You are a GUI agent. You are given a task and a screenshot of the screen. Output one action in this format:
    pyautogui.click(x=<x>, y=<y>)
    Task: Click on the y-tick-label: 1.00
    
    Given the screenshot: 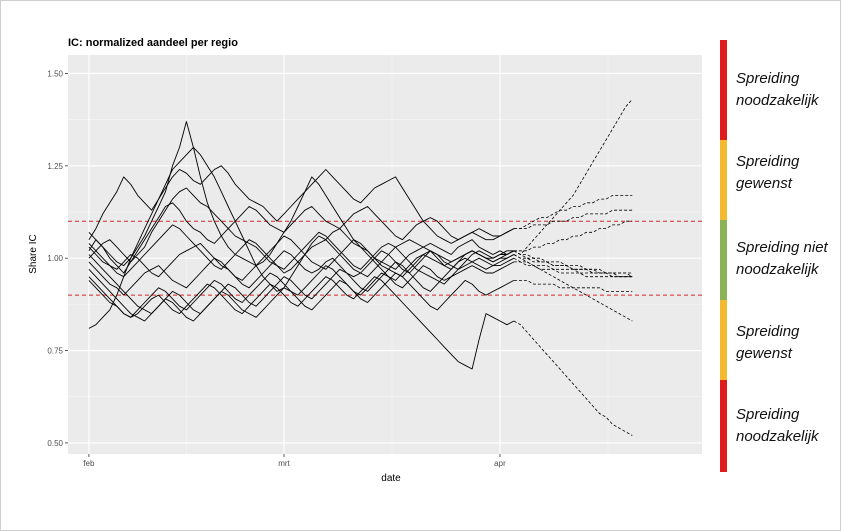 What is the action you would take?
    pyautogui.click(x=55, y=258)
    